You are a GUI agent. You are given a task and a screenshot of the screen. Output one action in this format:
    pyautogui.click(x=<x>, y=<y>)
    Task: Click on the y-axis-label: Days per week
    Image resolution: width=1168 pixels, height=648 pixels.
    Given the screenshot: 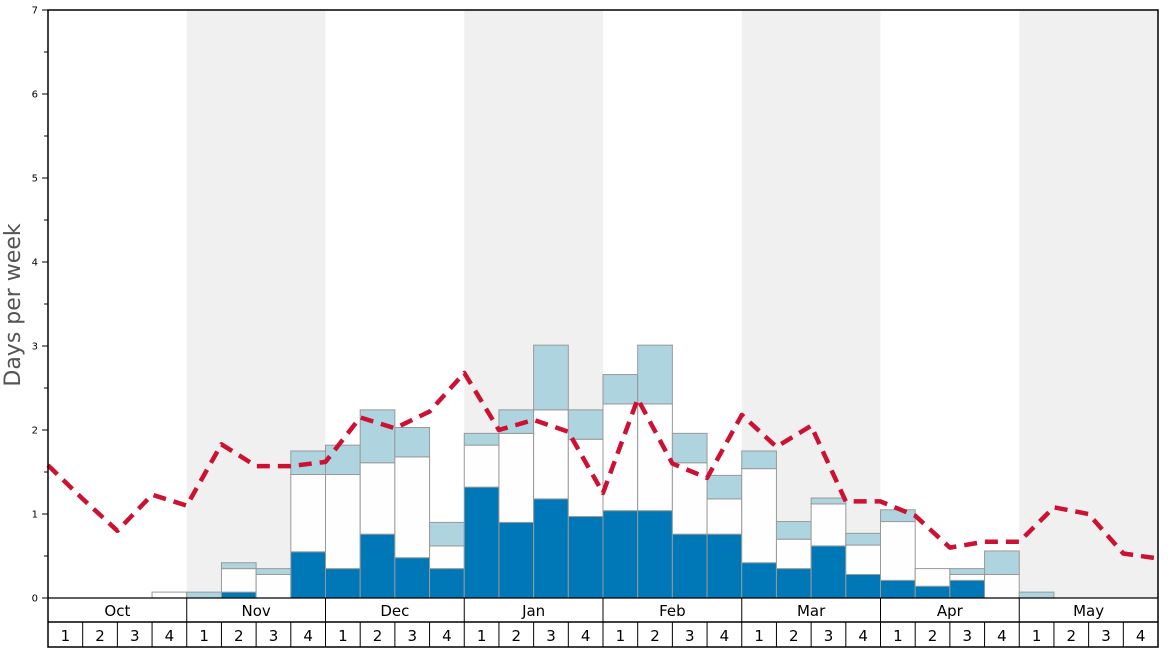 What is the action you would take?
    pyautogui.click(x=13, y=304)
    